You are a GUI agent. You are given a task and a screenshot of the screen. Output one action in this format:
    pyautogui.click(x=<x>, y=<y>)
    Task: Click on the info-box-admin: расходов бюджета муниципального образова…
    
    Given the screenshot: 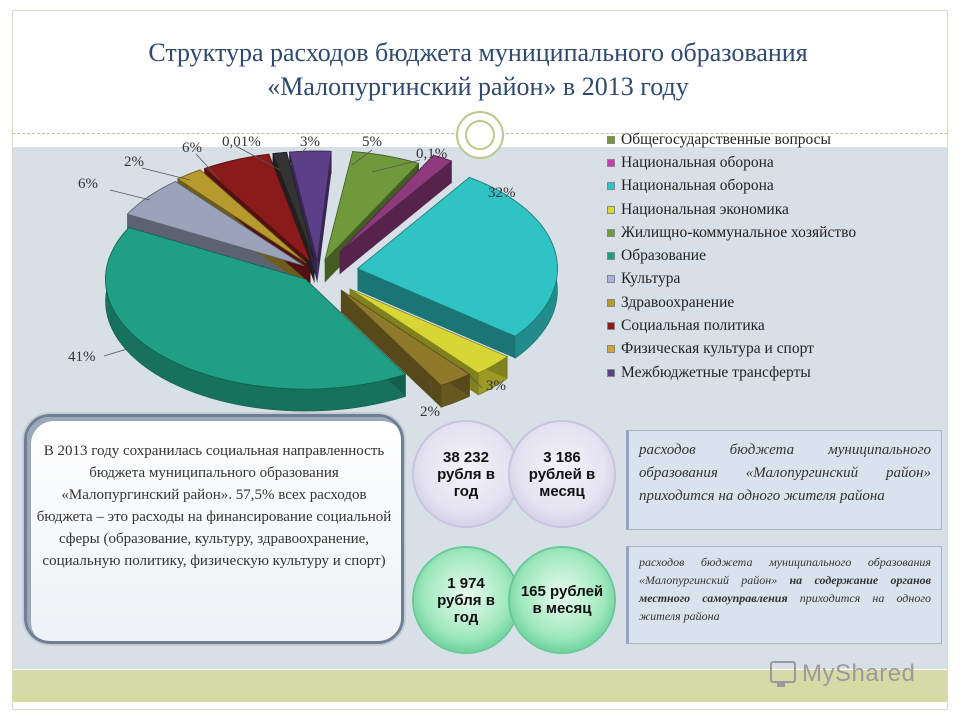 What is the action you would take?
    pyautogui.click(x=784, y=595)
    